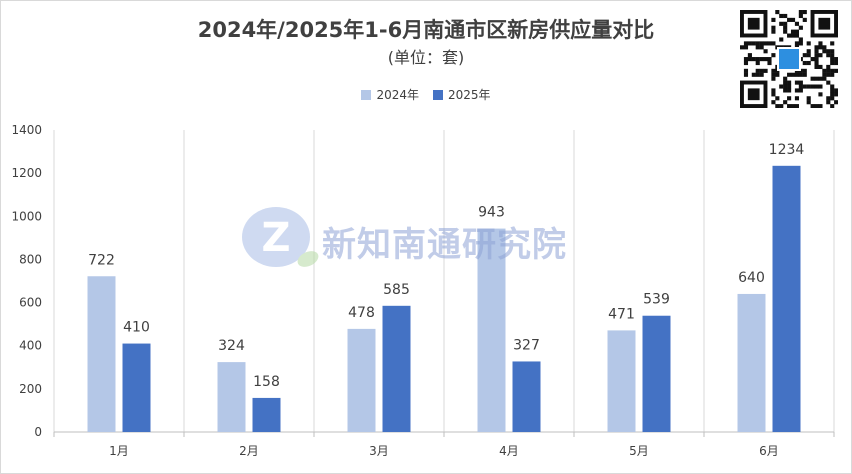  What do you see at coordinates (396, 290) in the screenshot?
I see `data-label: 585` at bounding box center [396, 290].